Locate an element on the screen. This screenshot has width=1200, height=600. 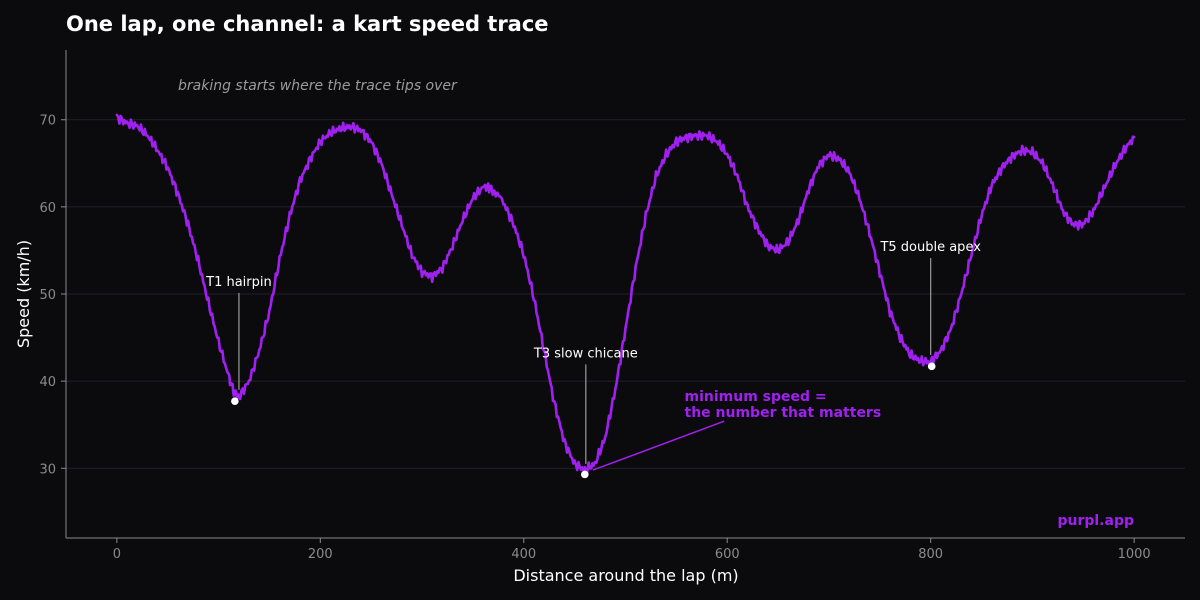
x-tick-label: 0 is located at coordinates (117, 554).